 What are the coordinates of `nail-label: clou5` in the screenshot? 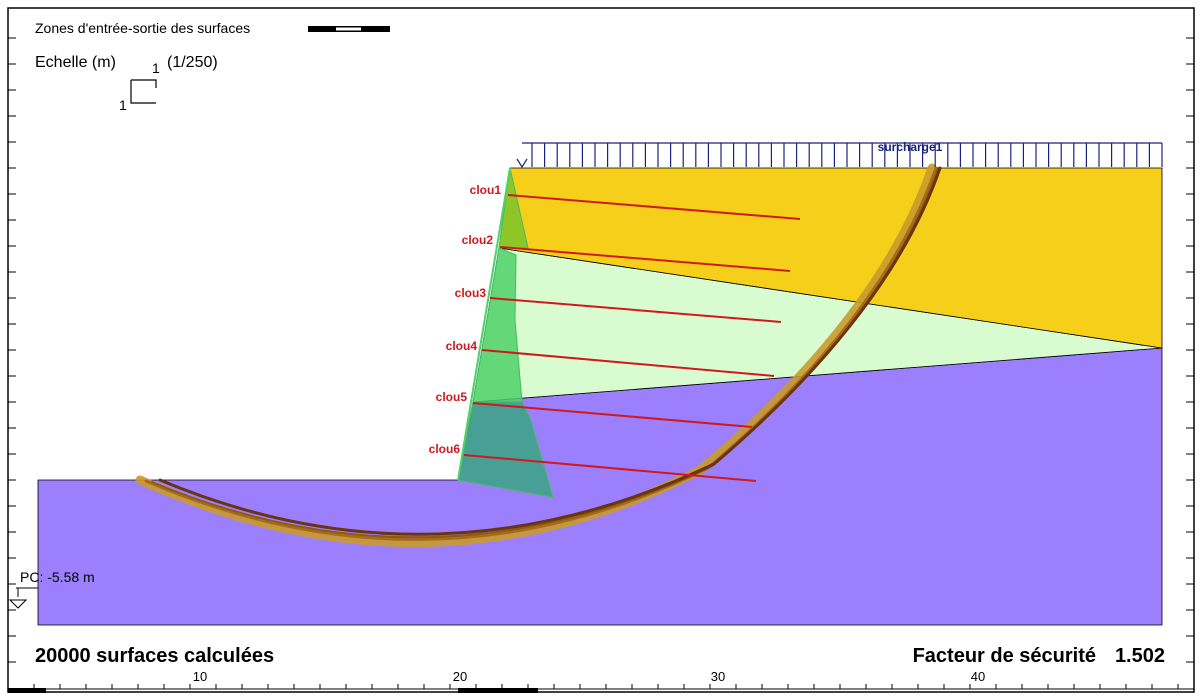 It's located at (452, 397).